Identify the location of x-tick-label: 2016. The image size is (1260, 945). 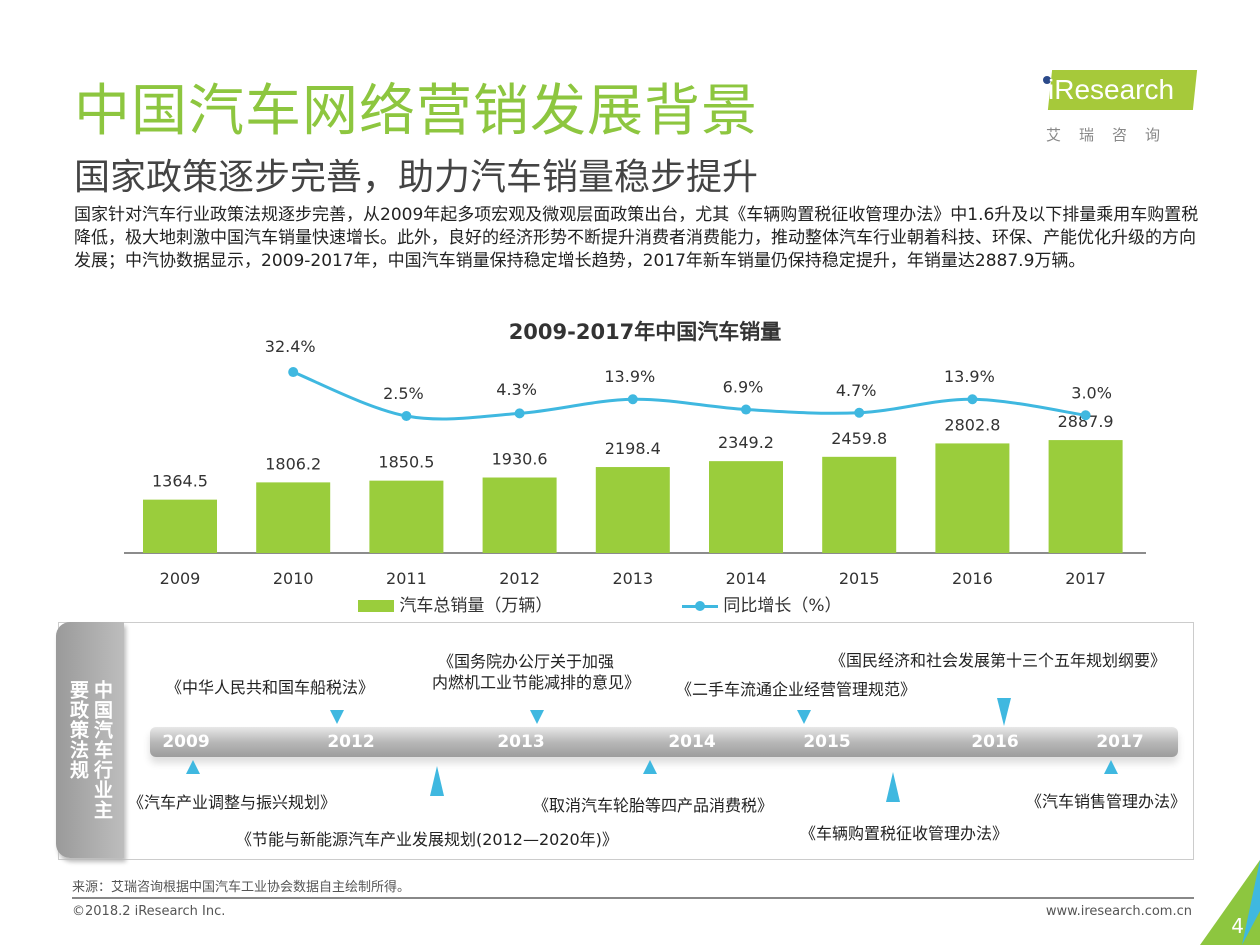
(972, 578).